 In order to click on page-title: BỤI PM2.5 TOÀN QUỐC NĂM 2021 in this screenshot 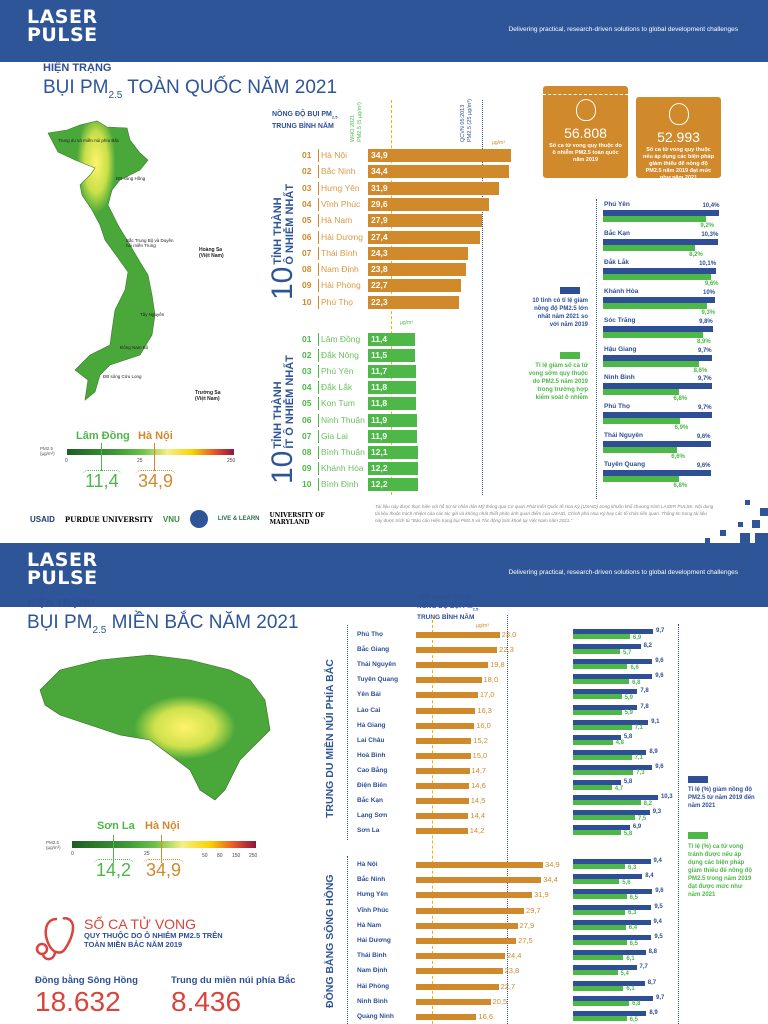, I will do `click(190, 89)`.